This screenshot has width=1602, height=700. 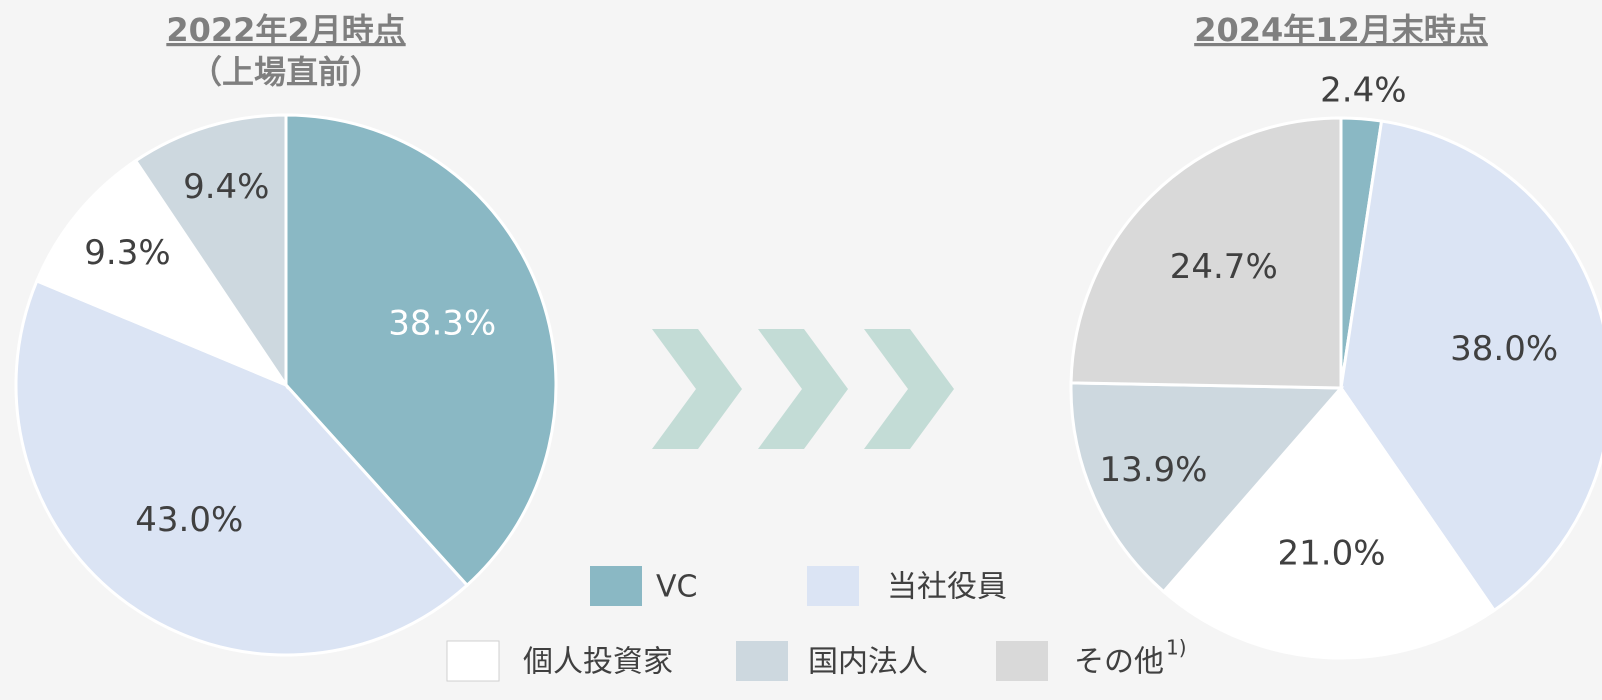 What do you see at coordinates (189, 520) in the screenshot?
I see `value-label: 43.0%` at bounding box center [189, 520].